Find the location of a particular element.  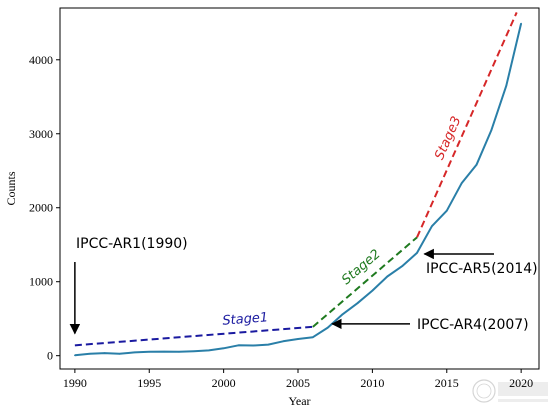

trend-label-stage3: Stage3 is located at coordinates (448, 138).